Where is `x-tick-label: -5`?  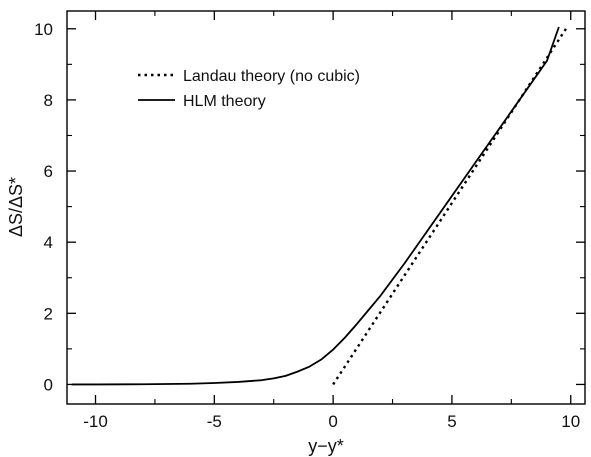
x-tick-label: -5 is located at coordinates (214, 421).